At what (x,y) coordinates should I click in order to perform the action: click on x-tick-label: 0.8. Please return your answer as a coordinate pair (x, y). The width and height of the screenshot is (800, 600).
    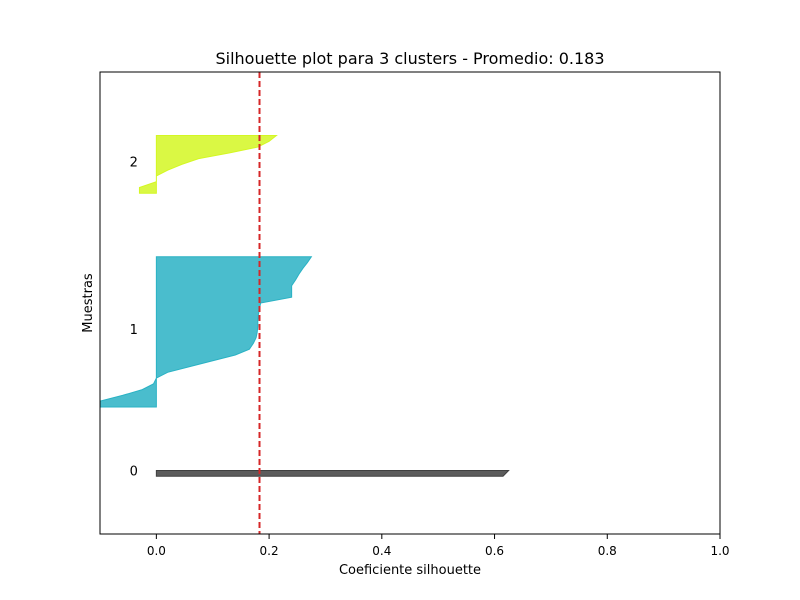
    Looking at the image, I should click on (607, 551).